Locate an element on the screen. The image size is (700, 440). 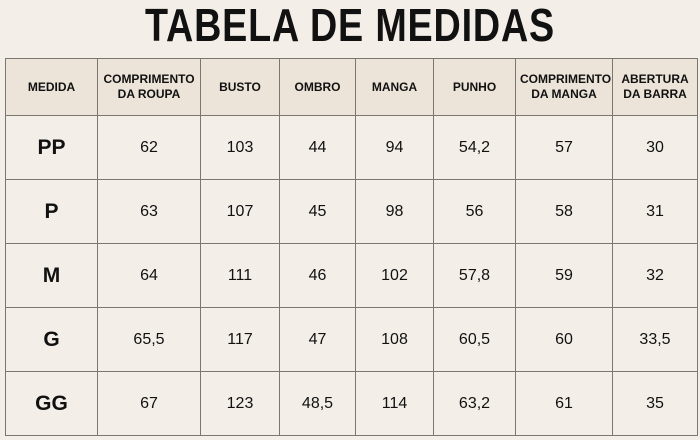
measurement-cell: 102 is located at coordinates (394, 275).